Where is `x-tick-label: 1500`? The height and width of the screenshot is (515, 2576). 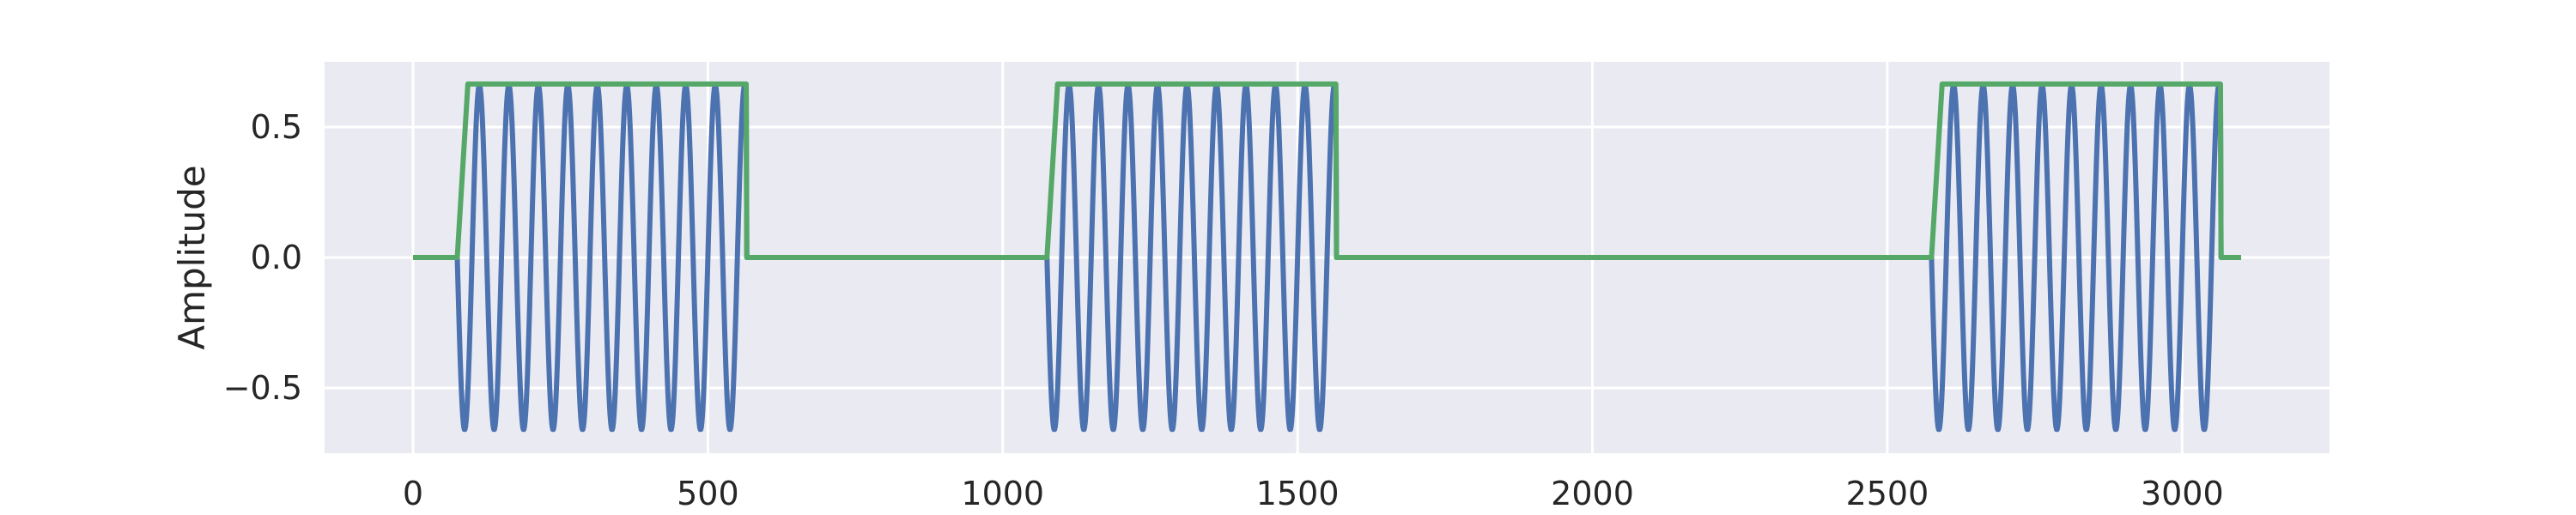
x-tick-label: 1500 is located at coordinates (1298, 493).